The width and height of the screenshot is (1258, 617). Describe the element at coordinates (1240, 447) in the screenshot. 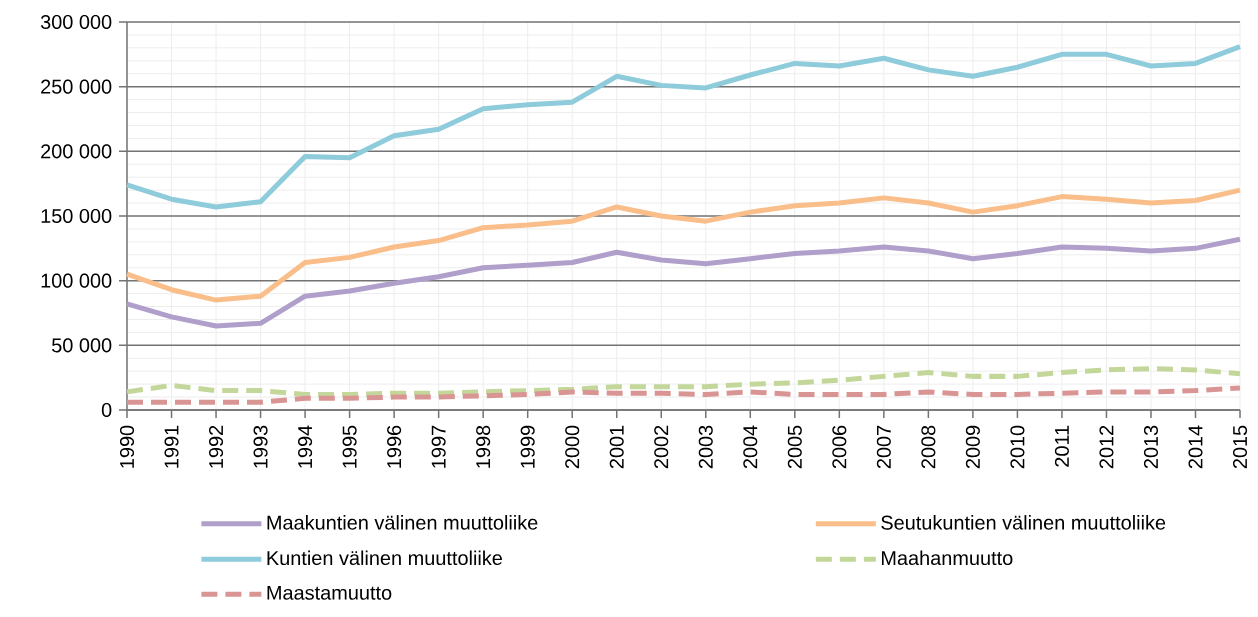

I see `x-tick-label: 2015` at that location.